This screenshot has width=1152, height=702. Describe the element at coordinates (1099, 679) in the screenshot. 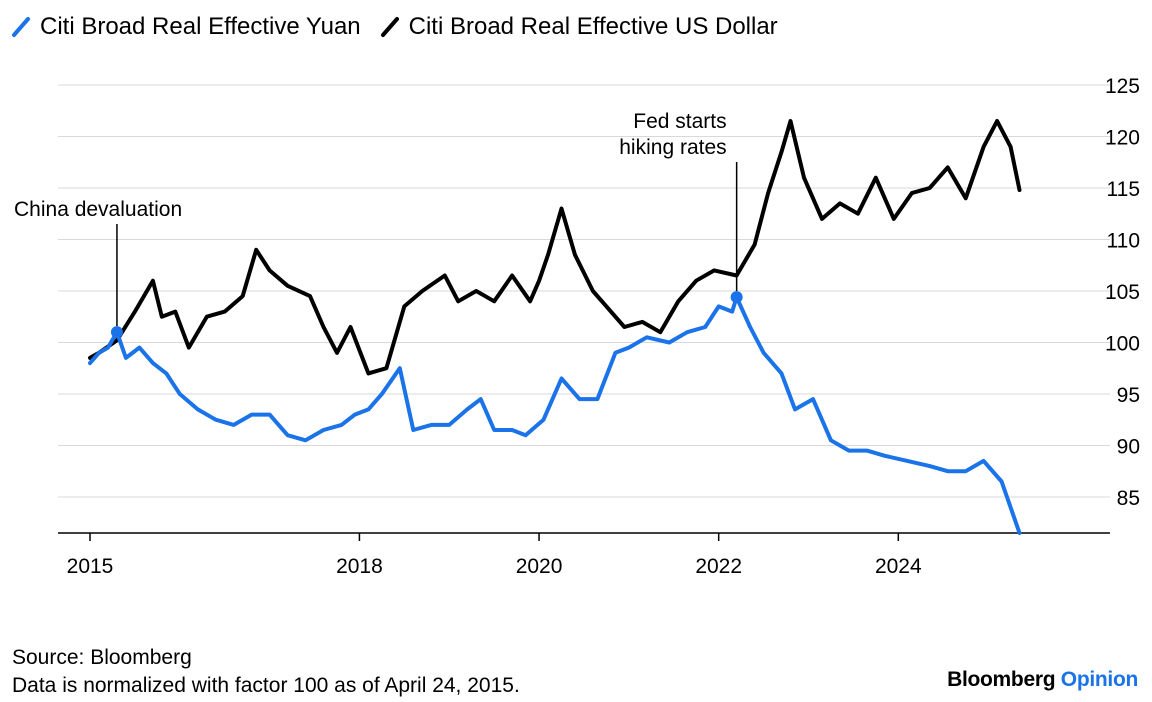

I see `brand-accent: Opinion` at that location.